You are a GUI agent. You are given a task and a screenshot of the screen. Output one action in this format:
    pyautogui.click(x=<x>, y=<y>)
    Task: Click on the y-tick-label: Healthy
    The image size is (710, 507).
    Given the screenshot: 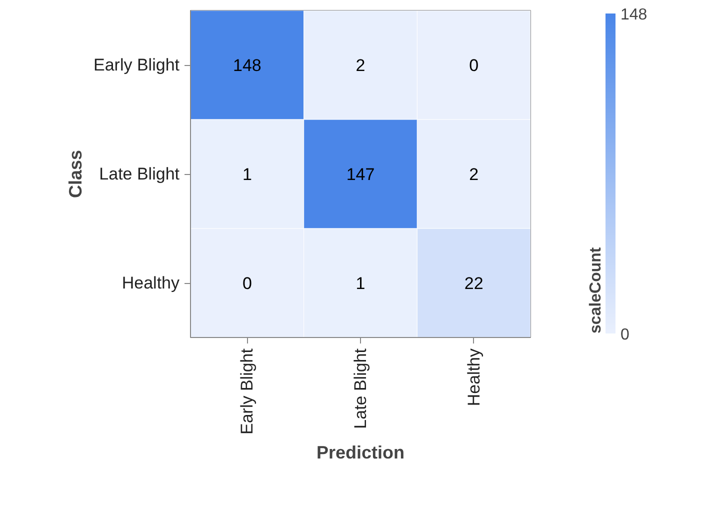 What is the action you would take?
    pyautogui.click(x=151, y=283)
    